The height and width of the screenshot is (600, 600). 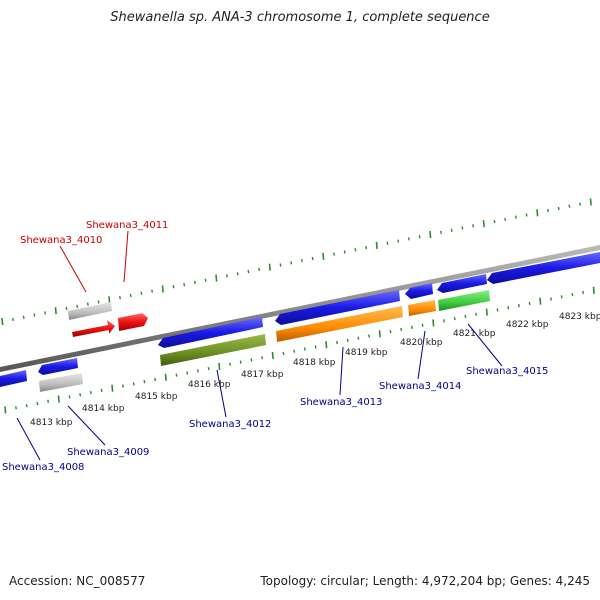 I want to click on upper-strand-features, so click(x=108, y=319).